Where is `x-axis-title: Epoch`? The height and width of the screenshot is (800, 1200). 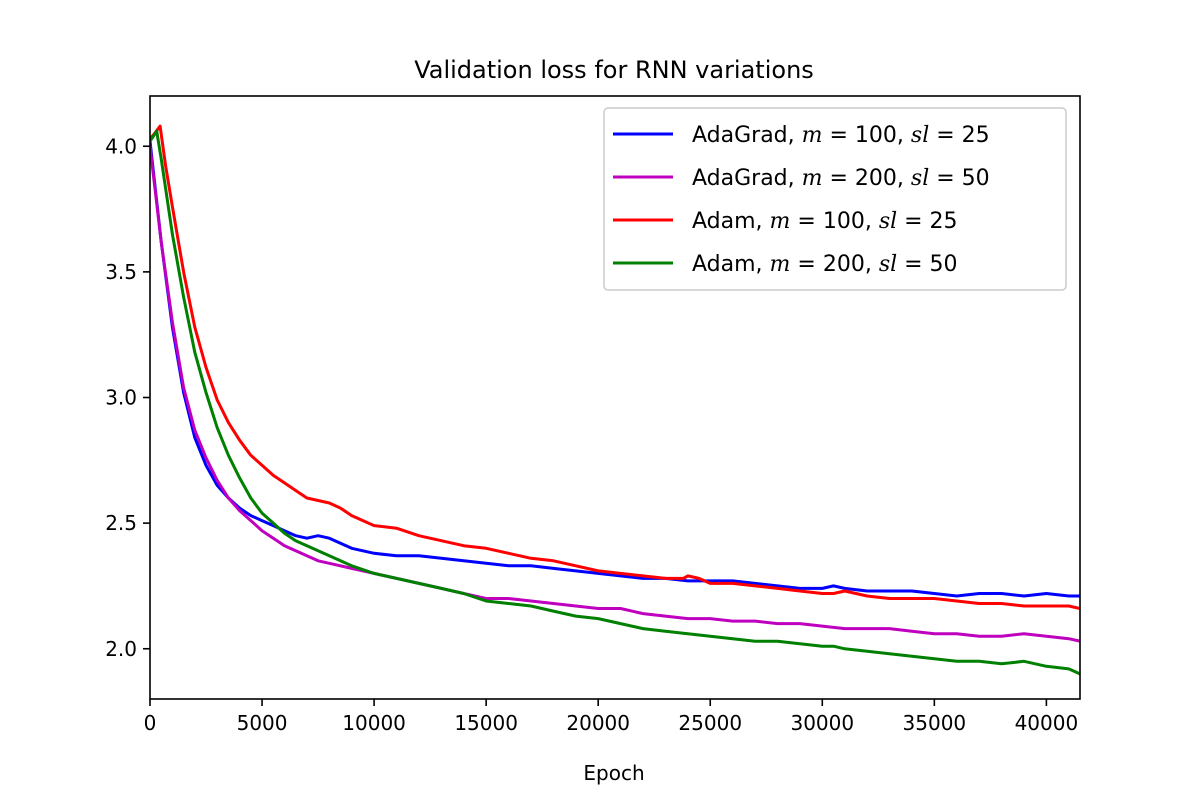
x-axis-title: Epoch is located at coordinates (613, 773).